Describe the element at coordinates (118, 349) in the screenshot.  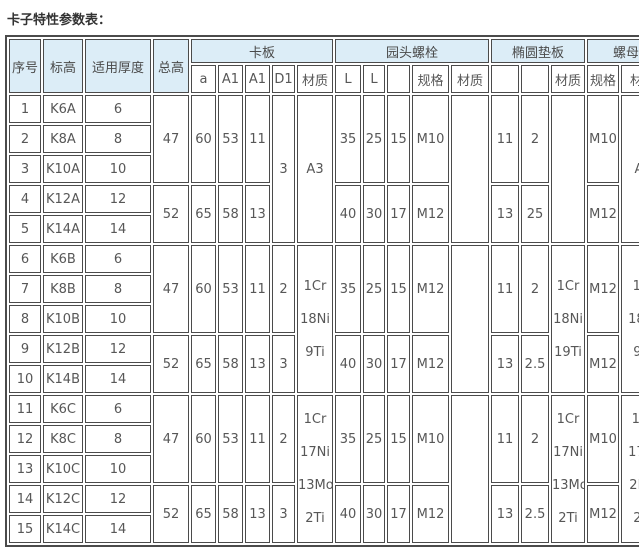
I see `thickness-cell: 12` at that location.